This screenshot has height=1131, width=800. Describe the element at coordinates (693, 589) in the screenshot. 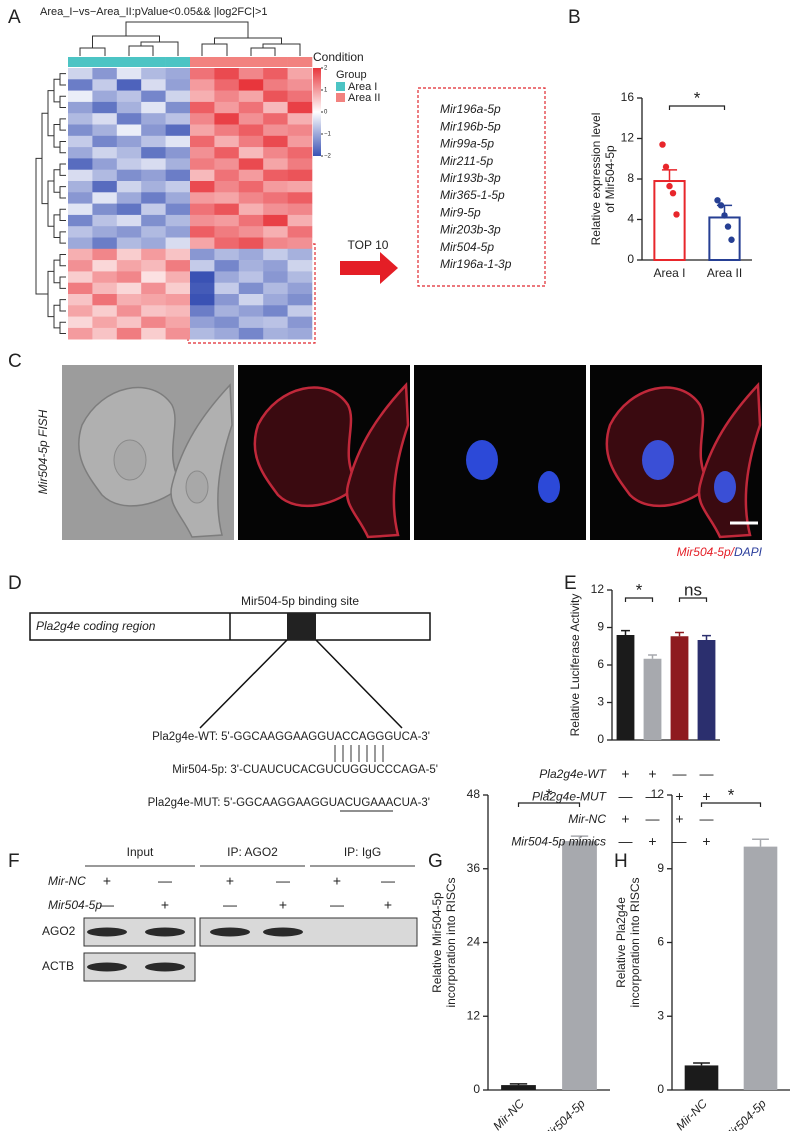

I see `significance-label: ns` at that location.